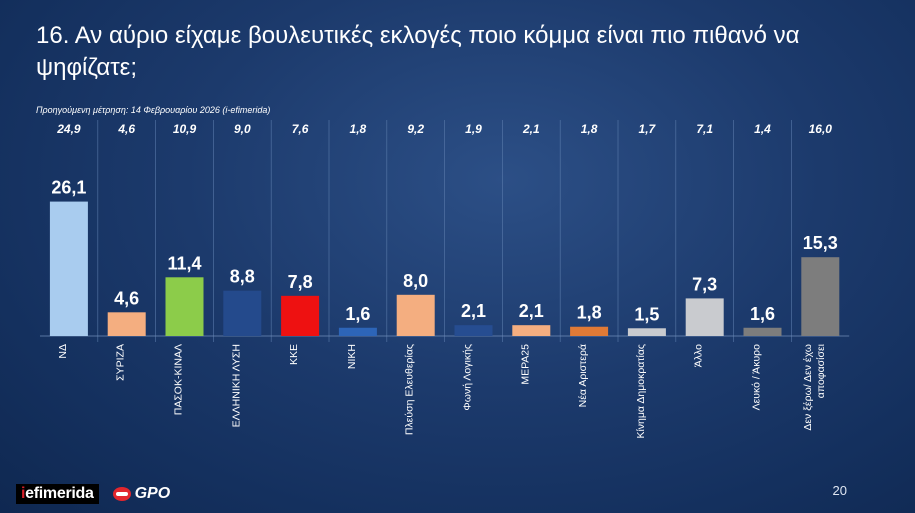  I want to click on previous-value-label: 10,9, so click(185, 129).